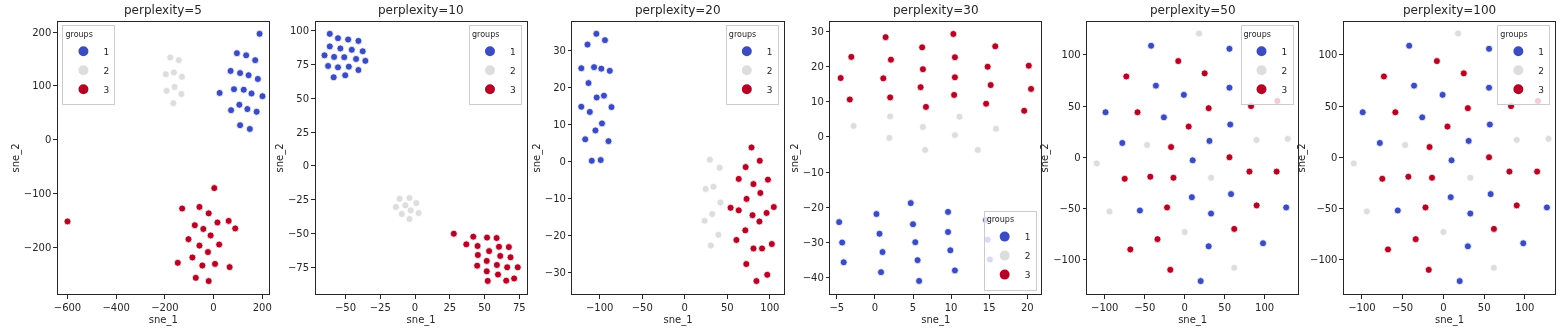  Describe the element at coordinates (116, 307) in the screenshot. I see `x-tick-label: −400` at that location.